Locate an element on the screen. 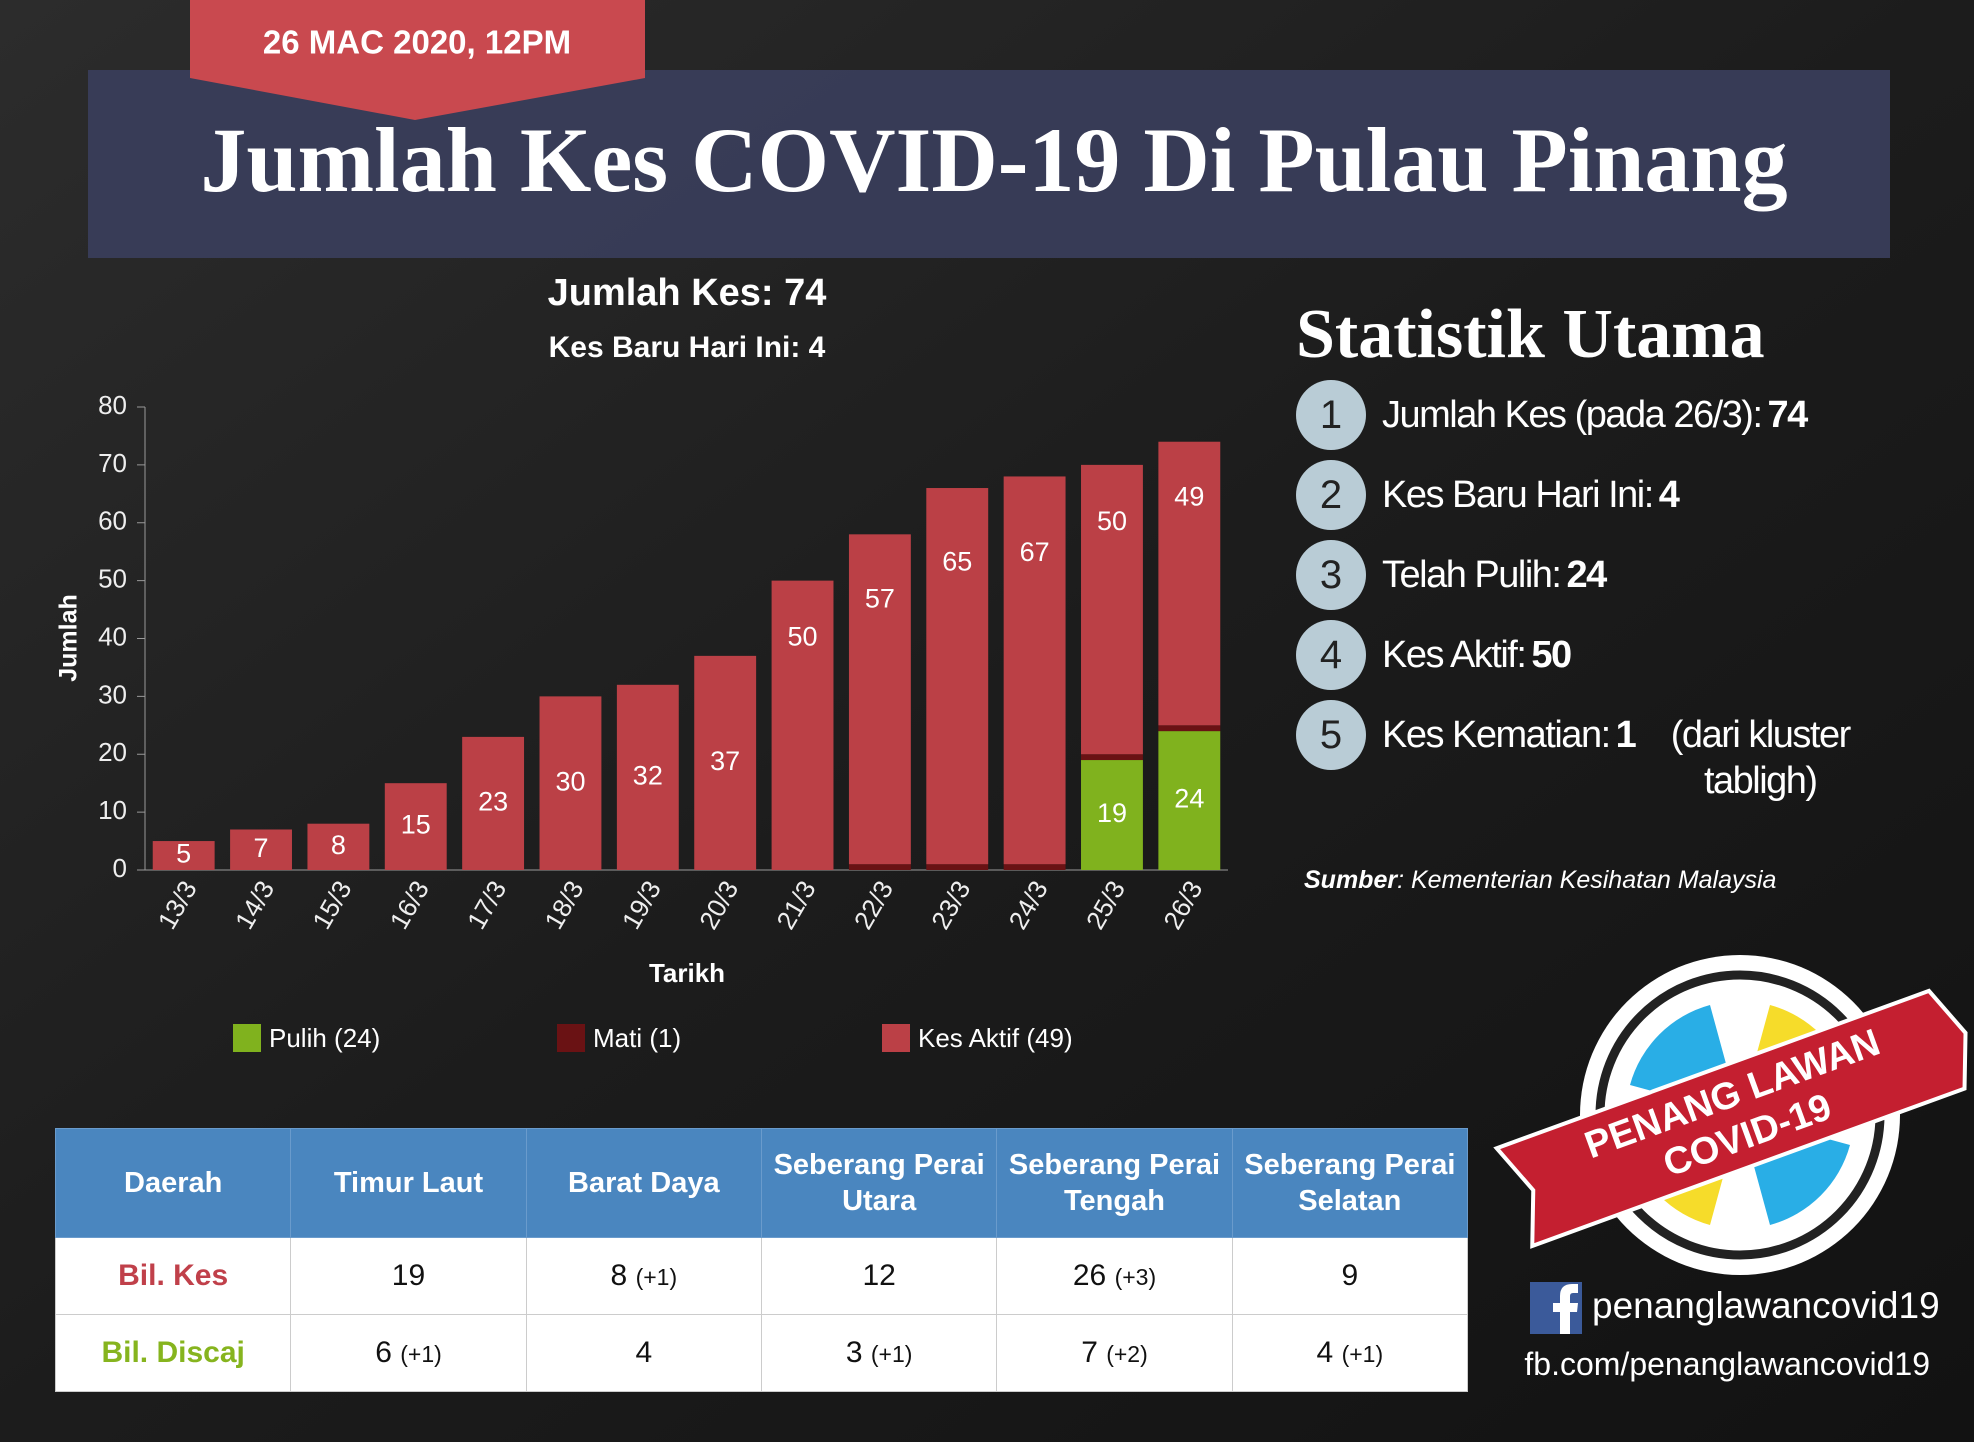 This screenshot has height=1442, width=1974. data-label: 7 is located at coordinates (261, 848).